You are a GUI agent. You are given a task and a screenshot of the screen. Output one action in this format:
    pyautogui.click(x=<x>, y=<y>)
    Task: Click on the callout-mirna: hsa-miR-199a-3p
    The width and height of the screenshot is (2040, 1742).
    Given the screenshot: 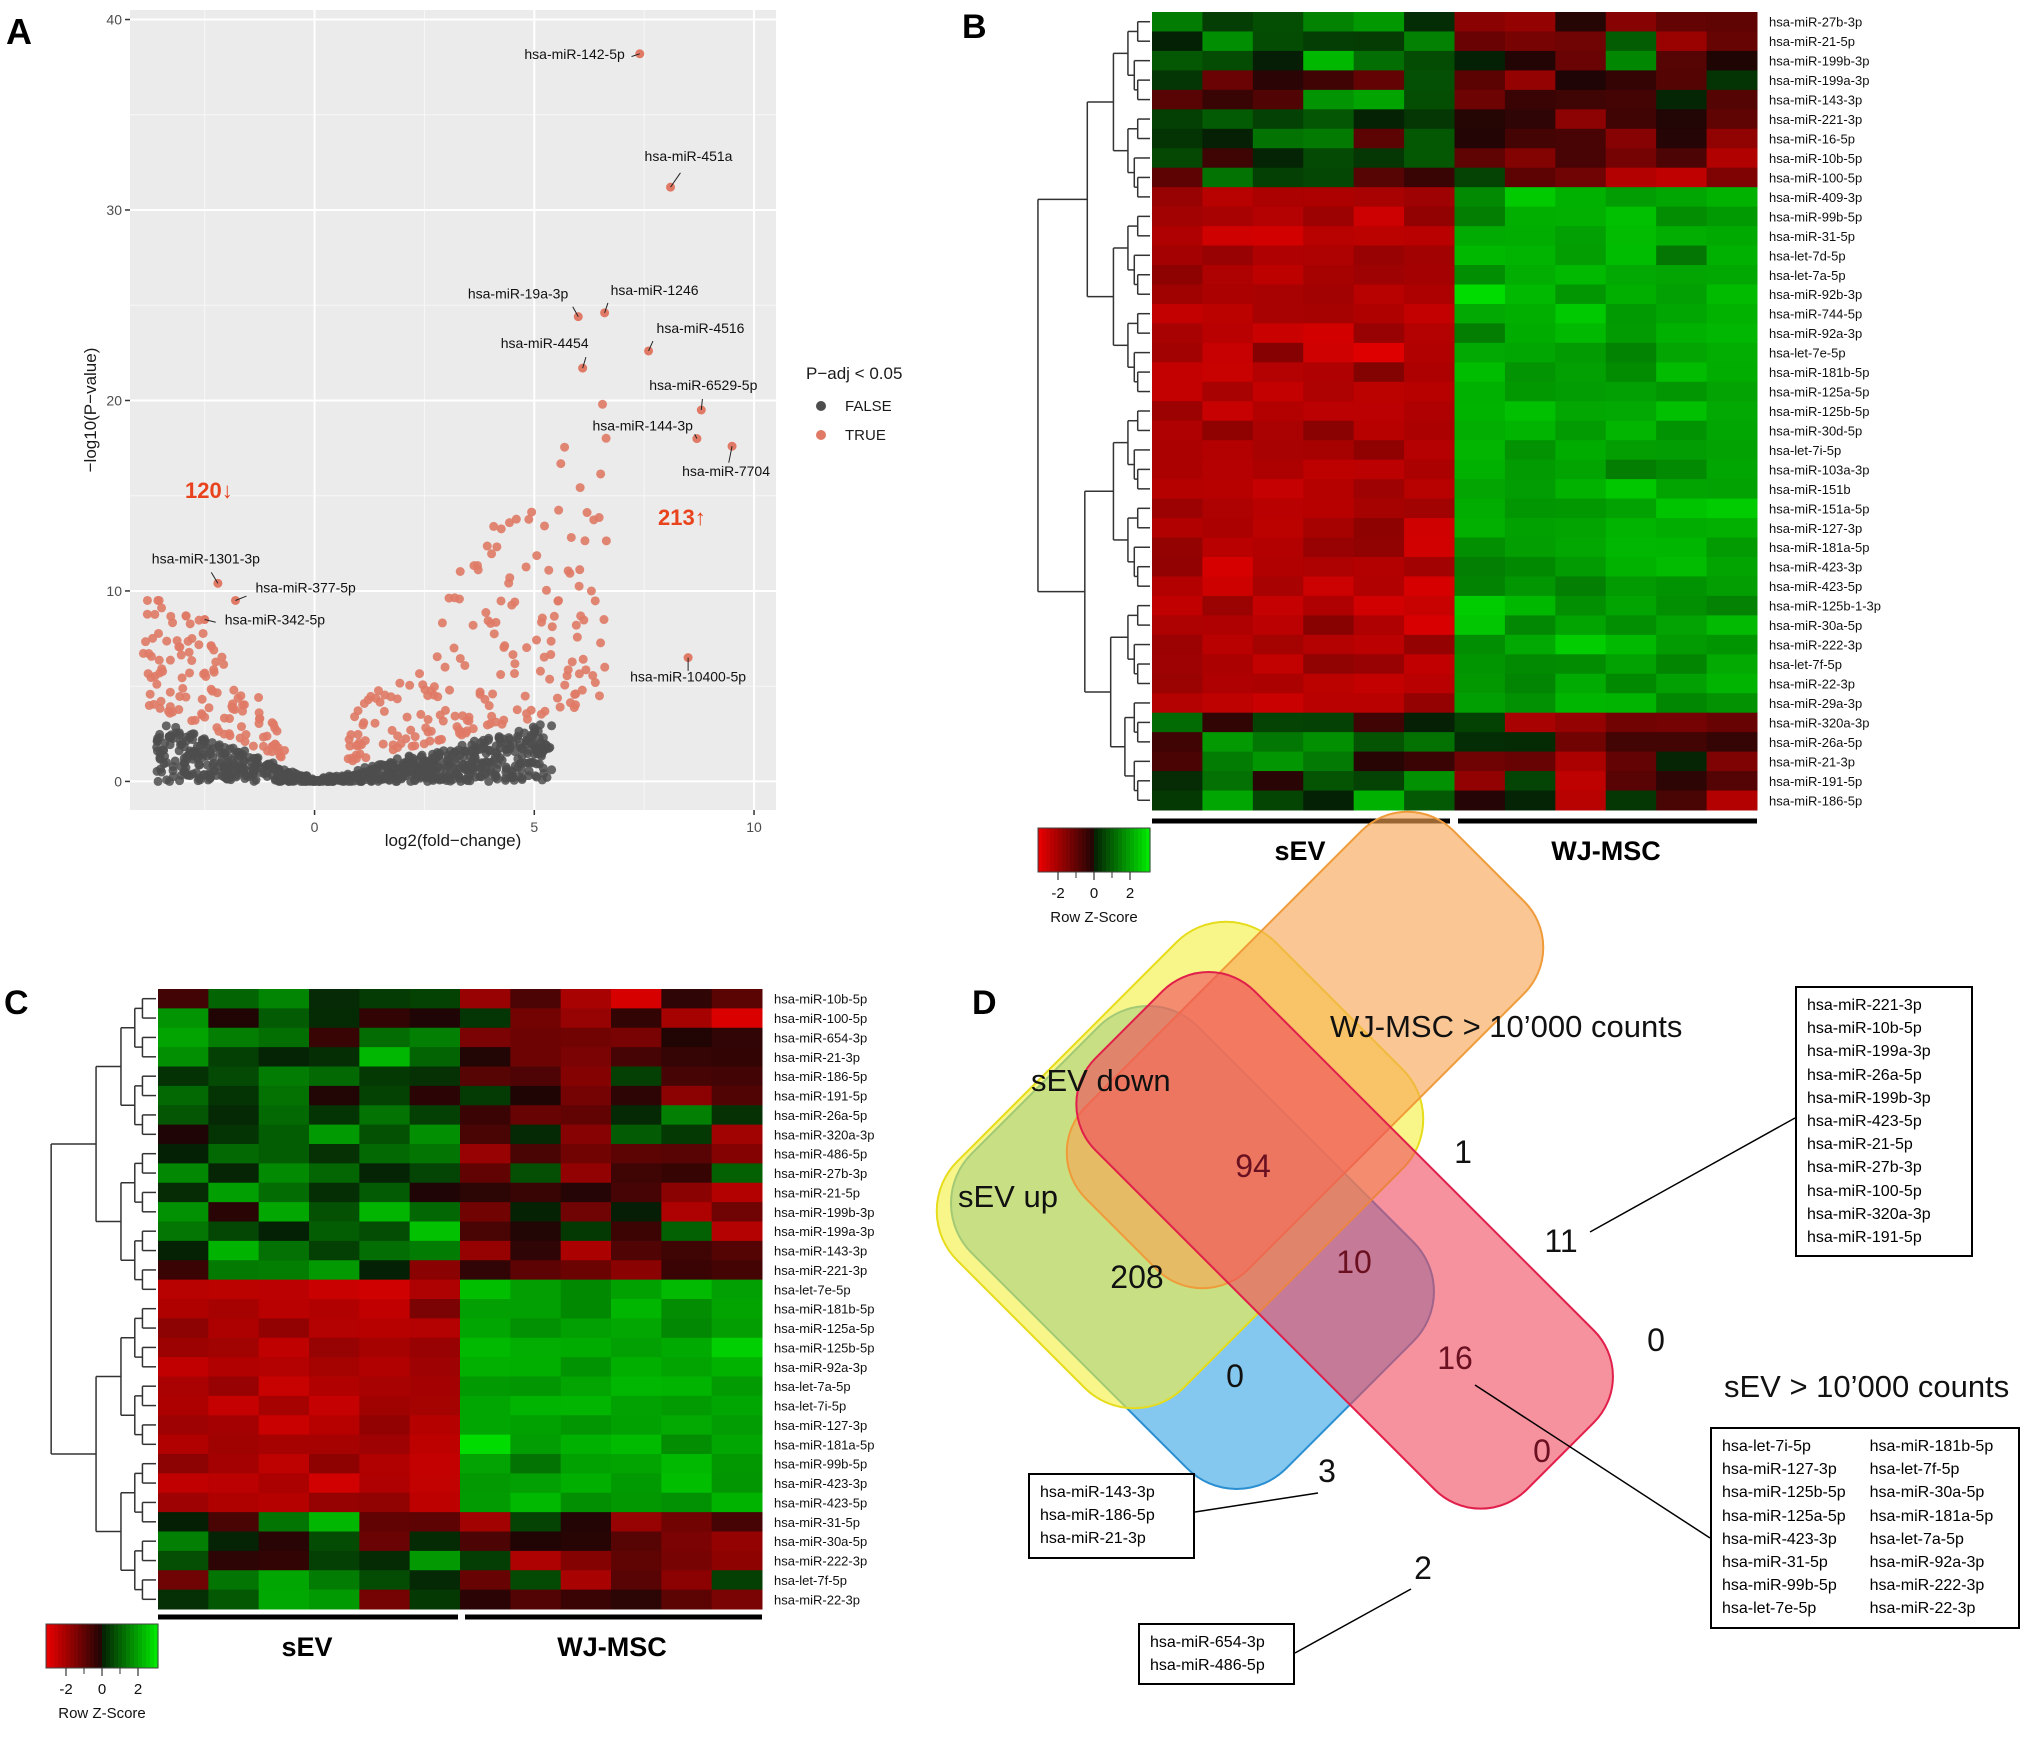 What is the action you would take?
    pyautogui.click(x=1869, y=1052)
    